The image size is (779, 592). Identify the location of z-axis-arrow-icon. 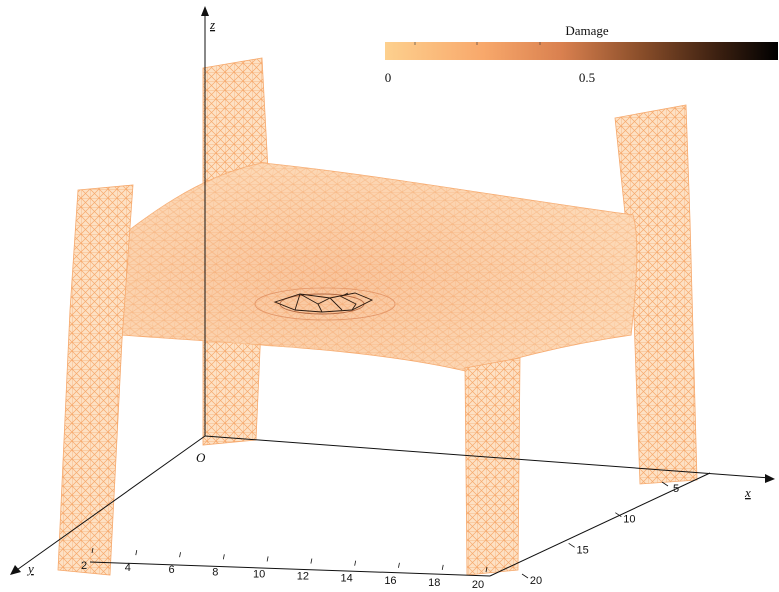
(205, 11).